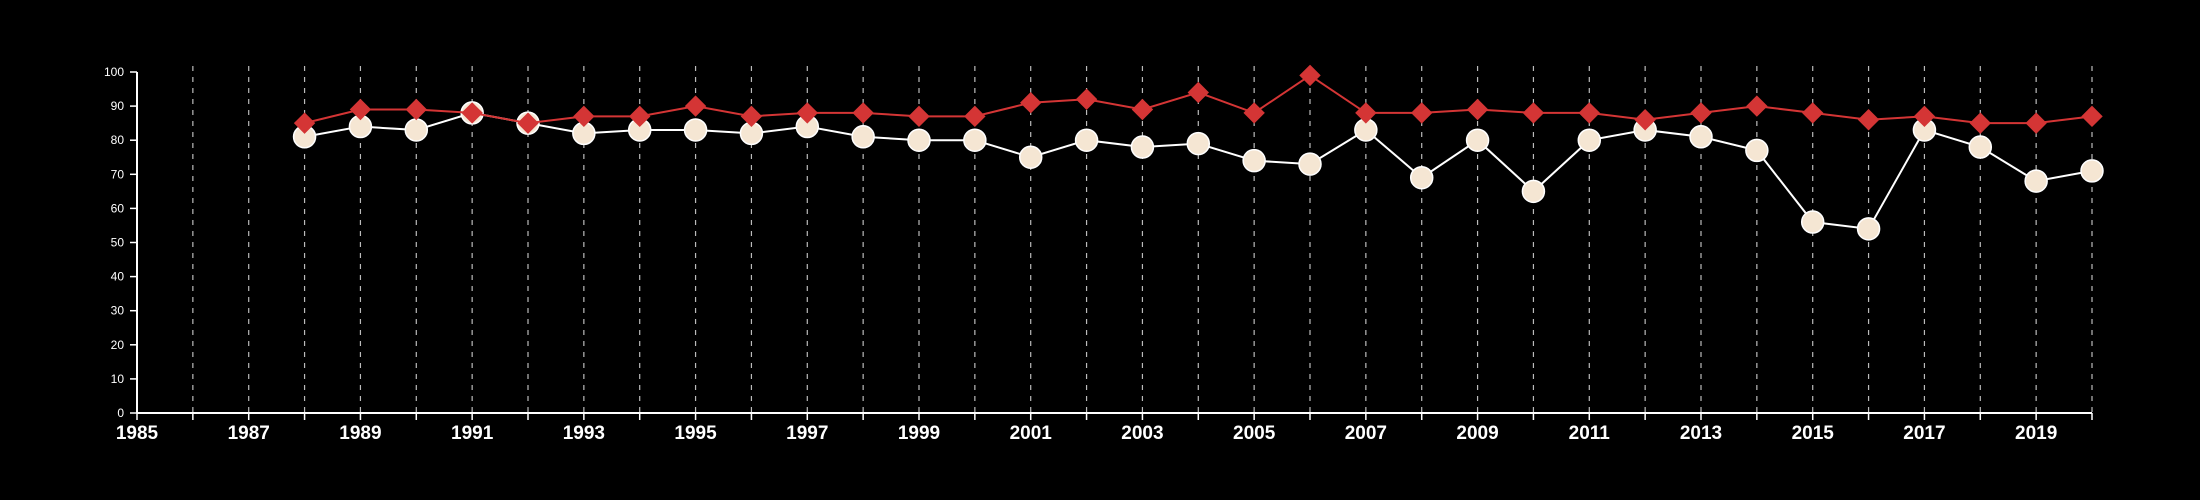 The image size is (2200, 500). Describe the element at coordinates (1924, 433) in the screenshot. I see `x-tick-label: 2017` at that location.